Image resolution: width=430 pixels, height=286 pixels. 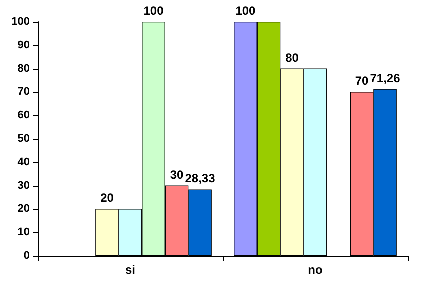 What do you see at coordinates (107, 198) in the screenshot?
I see `data-label: 20` at bounding box center [107, 198].